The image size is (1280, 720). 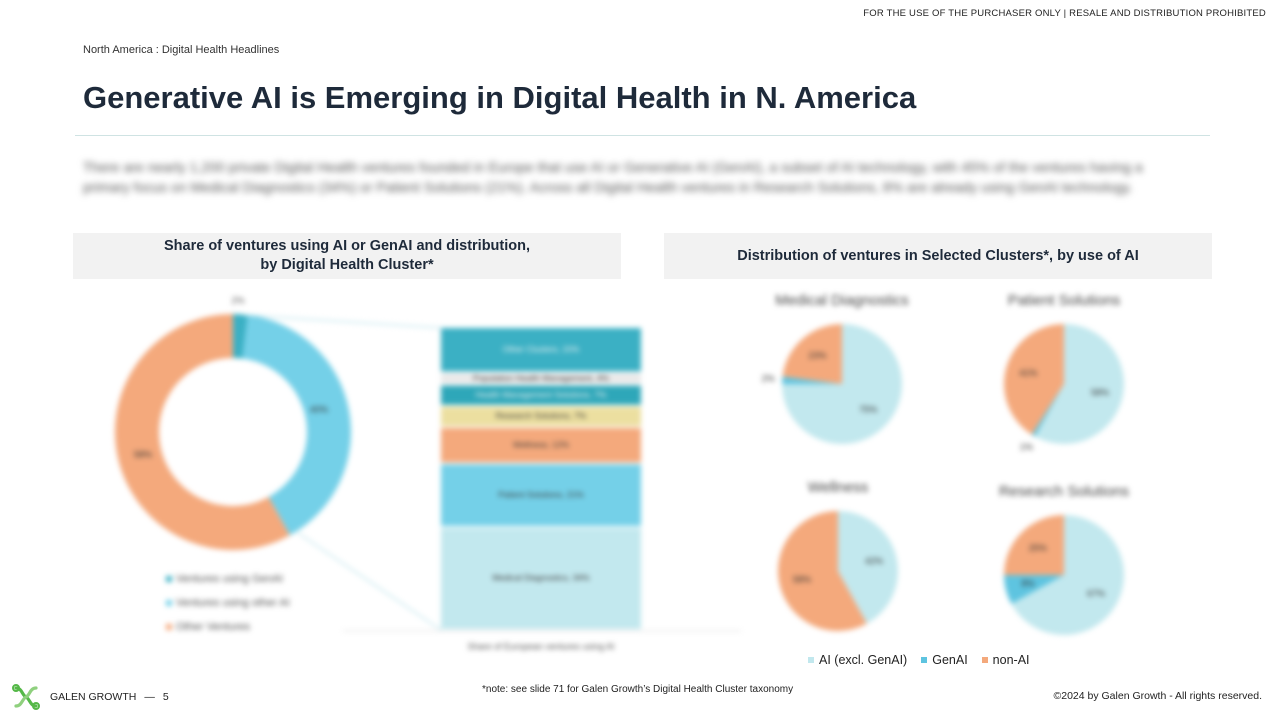 I want to click on title-divider, so click(x=642, y=135).